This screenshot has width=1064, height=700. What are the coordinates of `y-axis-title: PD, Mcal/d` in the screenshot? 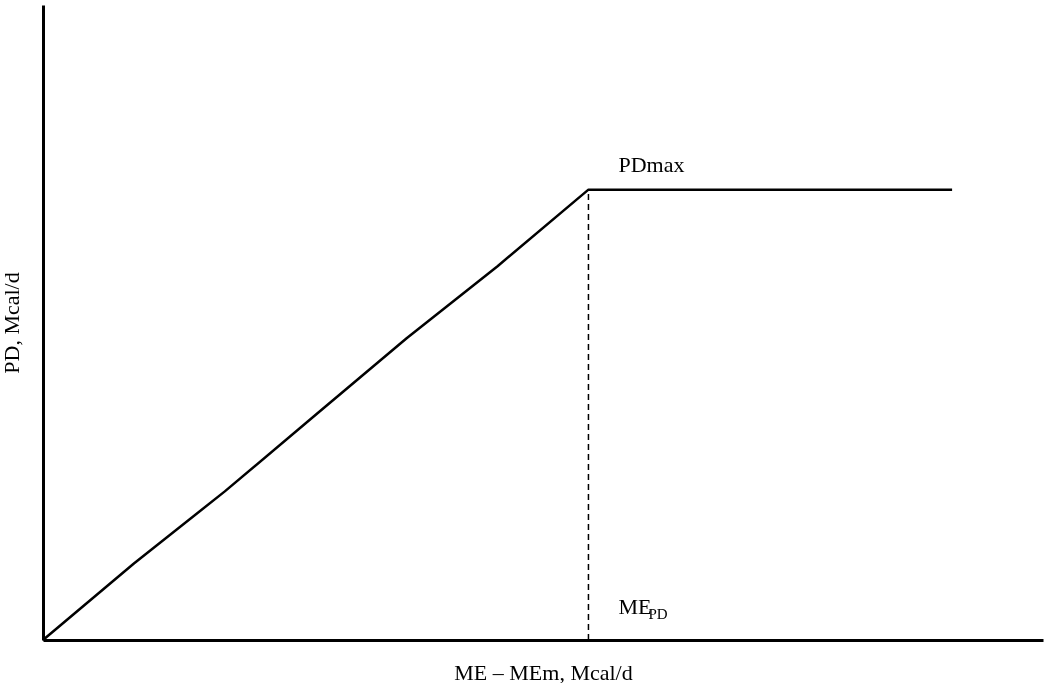 It's located at (12, 323).